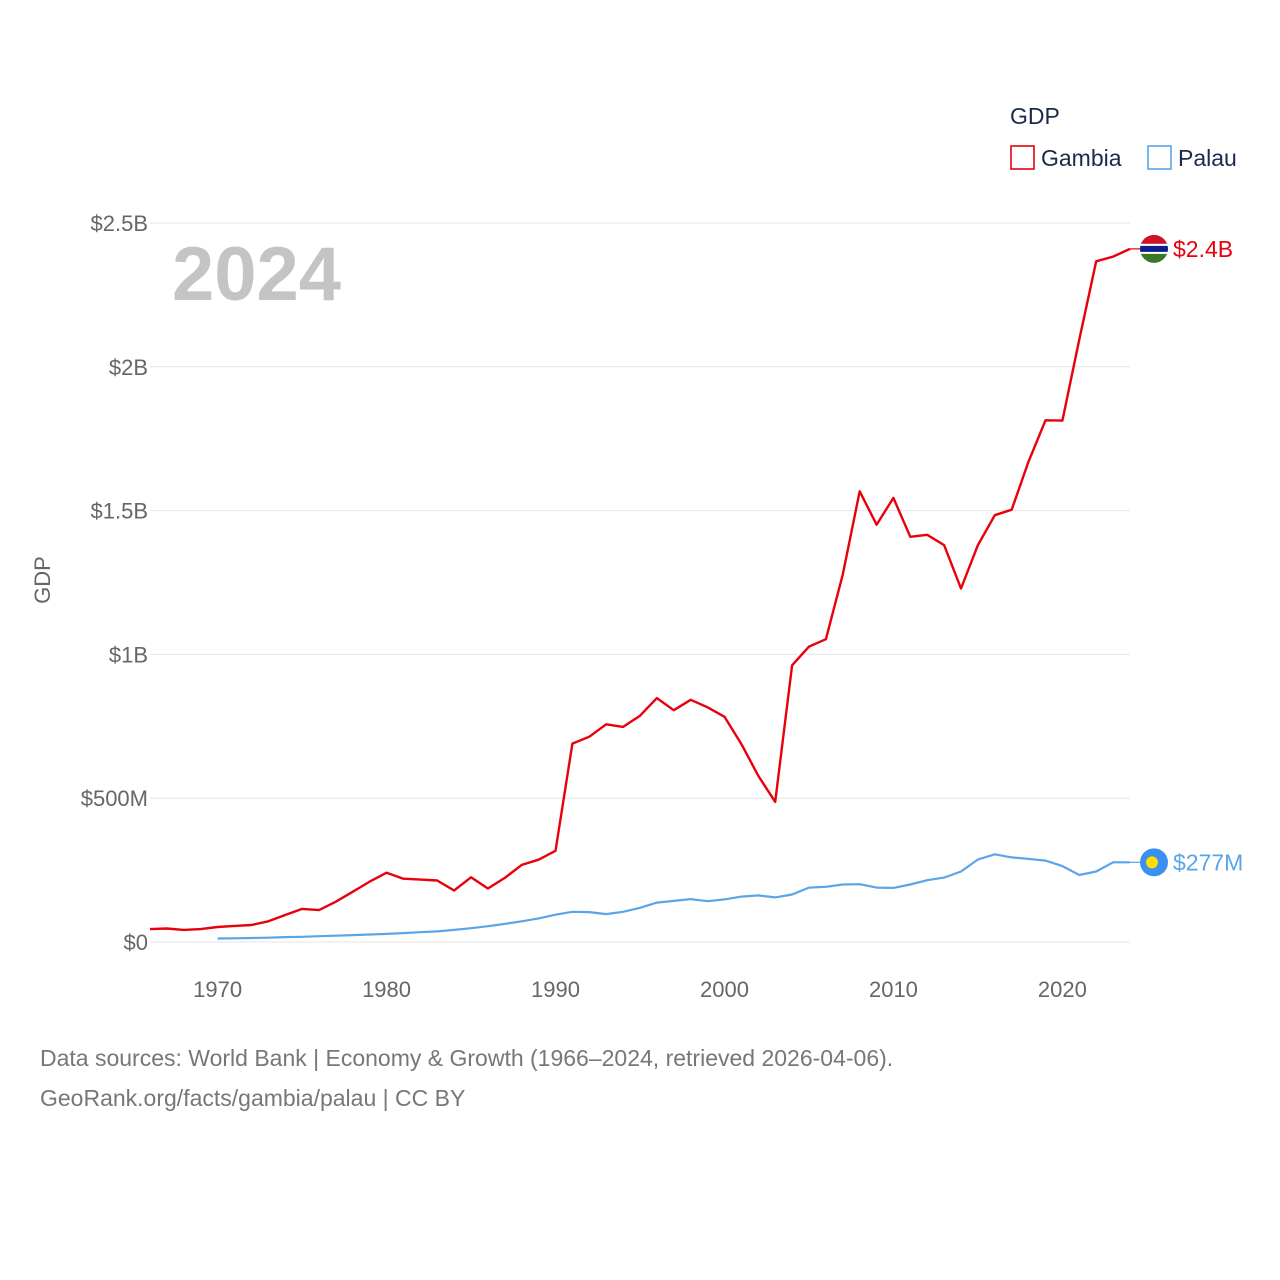 The width and height of the screenshot is (1280, 1280). What do you see at coordinates (217, 989) in the screenshot?
I see `x-tick-label: 1970` at bounding box center [217, 989].